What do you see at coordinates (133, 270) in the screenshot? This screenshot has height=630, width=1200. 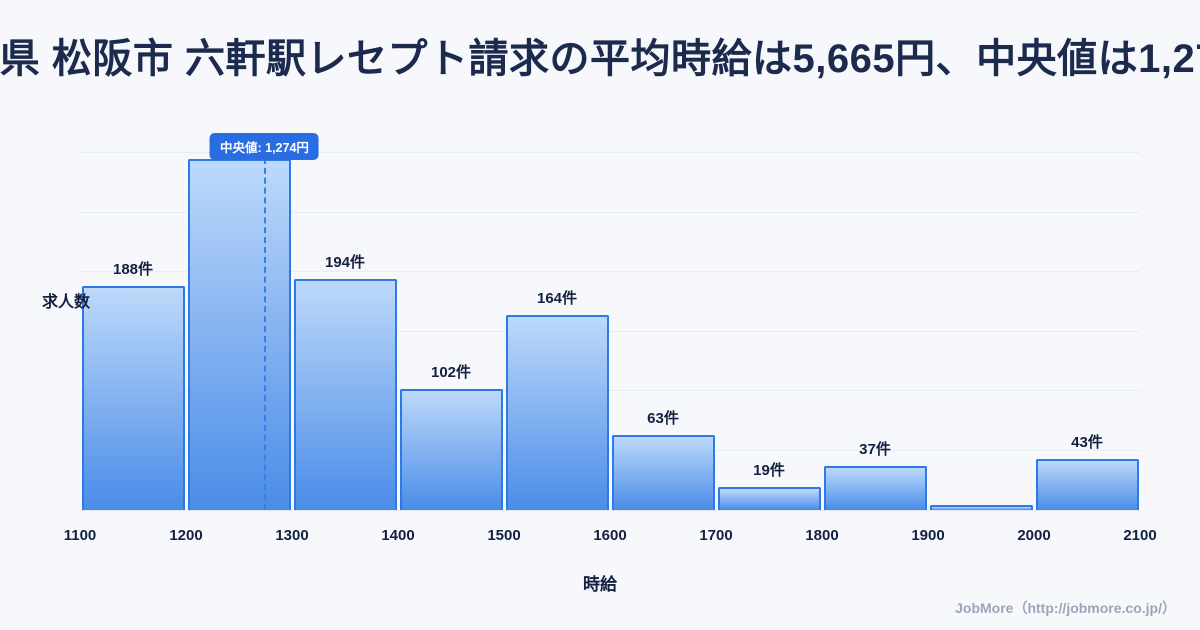 I see `bar-count-label: 188件` at bounding box center [133, 270].